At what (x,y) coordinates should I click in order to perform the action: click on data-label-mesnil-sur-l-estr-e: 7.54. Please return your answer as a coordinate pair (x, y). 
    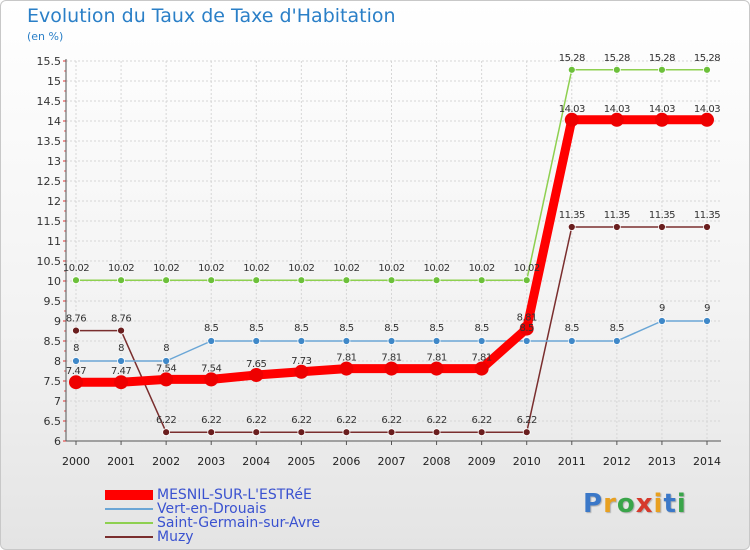
    Looking at the image, I should click on (211, 368).